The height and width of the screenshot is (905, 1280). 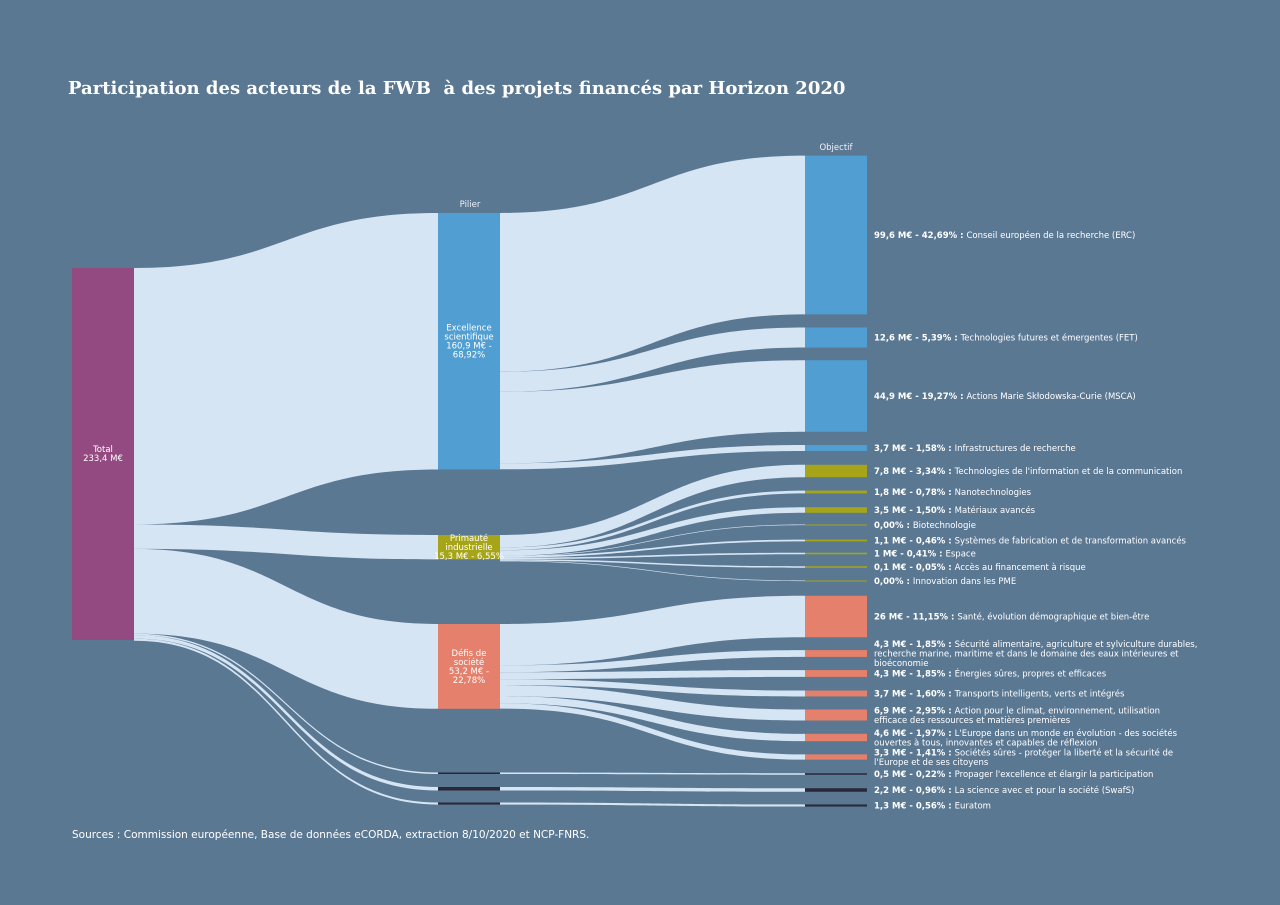 What do you see at coordinates (1050, 235) in the screenshot?
I see `objective-name-line: Conseil européen de la recherche (ERC)` at bounding box center [1050, 235].